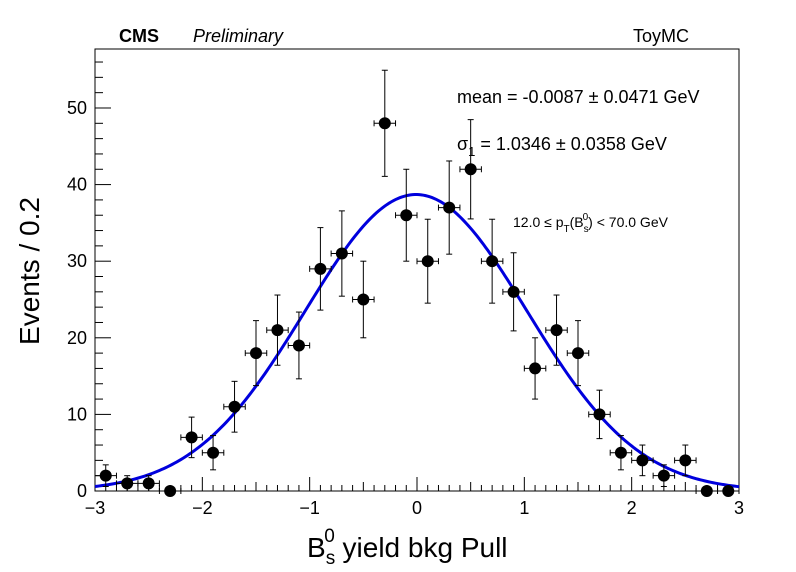 This screenshot has height=572, width=796. Describe the element at coordinates (586, 229) in the screenshot. I see `bs-subscript: s` at that location.